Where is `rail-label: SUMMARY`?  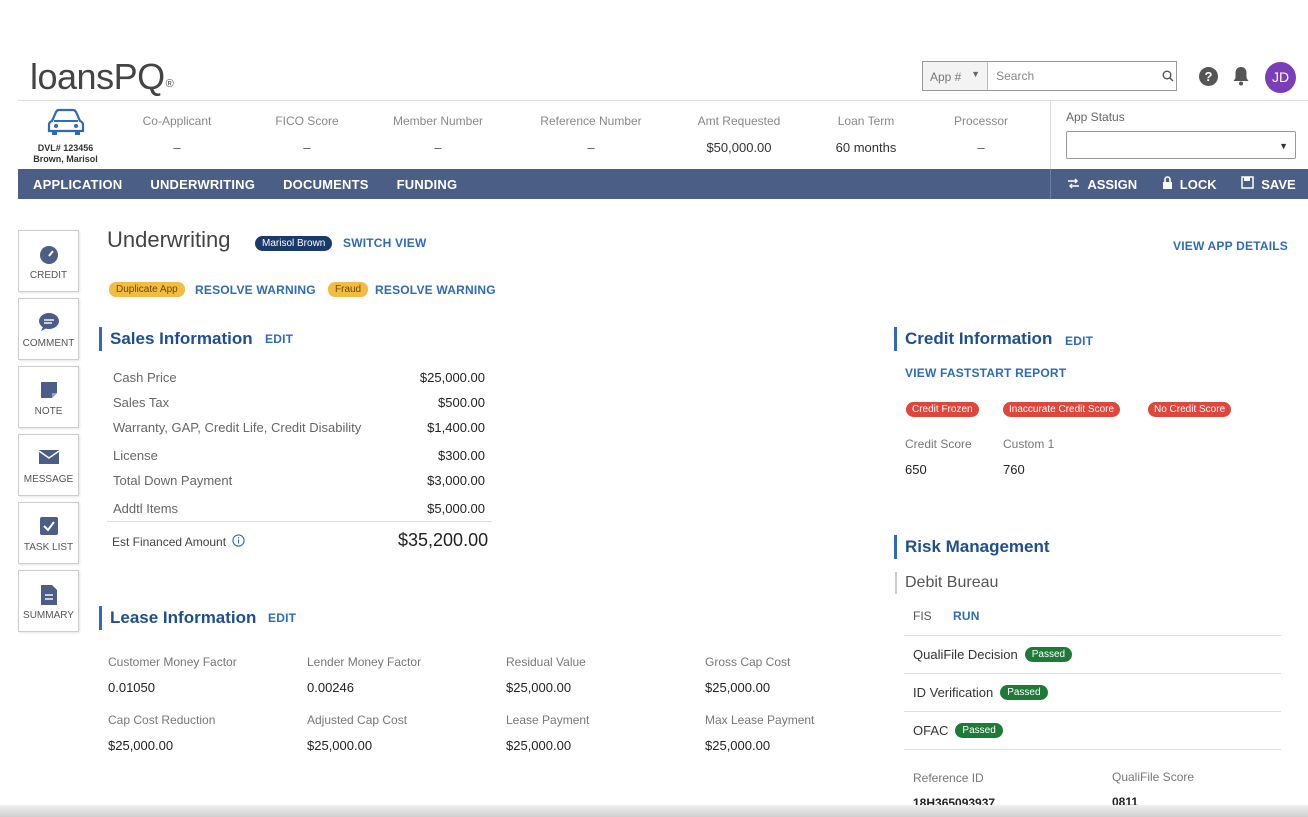 rail-label: SUMMARY is located at coordinates (48, 615).